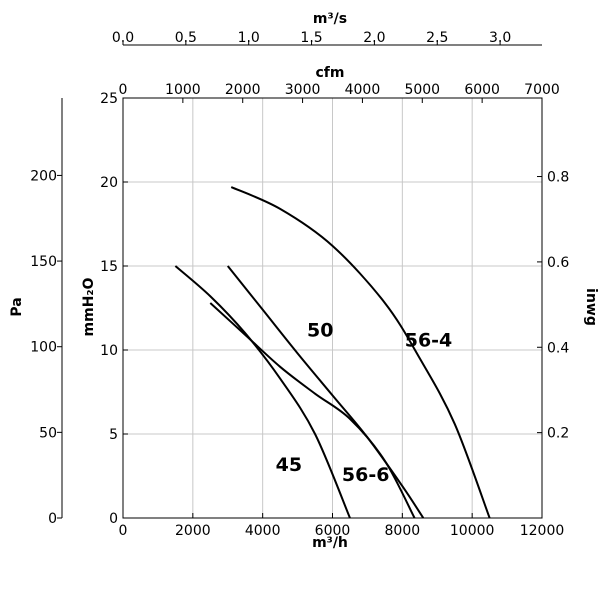 The width and height of the screenshot is (600, 601). I want to click on x-tick-label-m3h: 0, so click(123, 531).